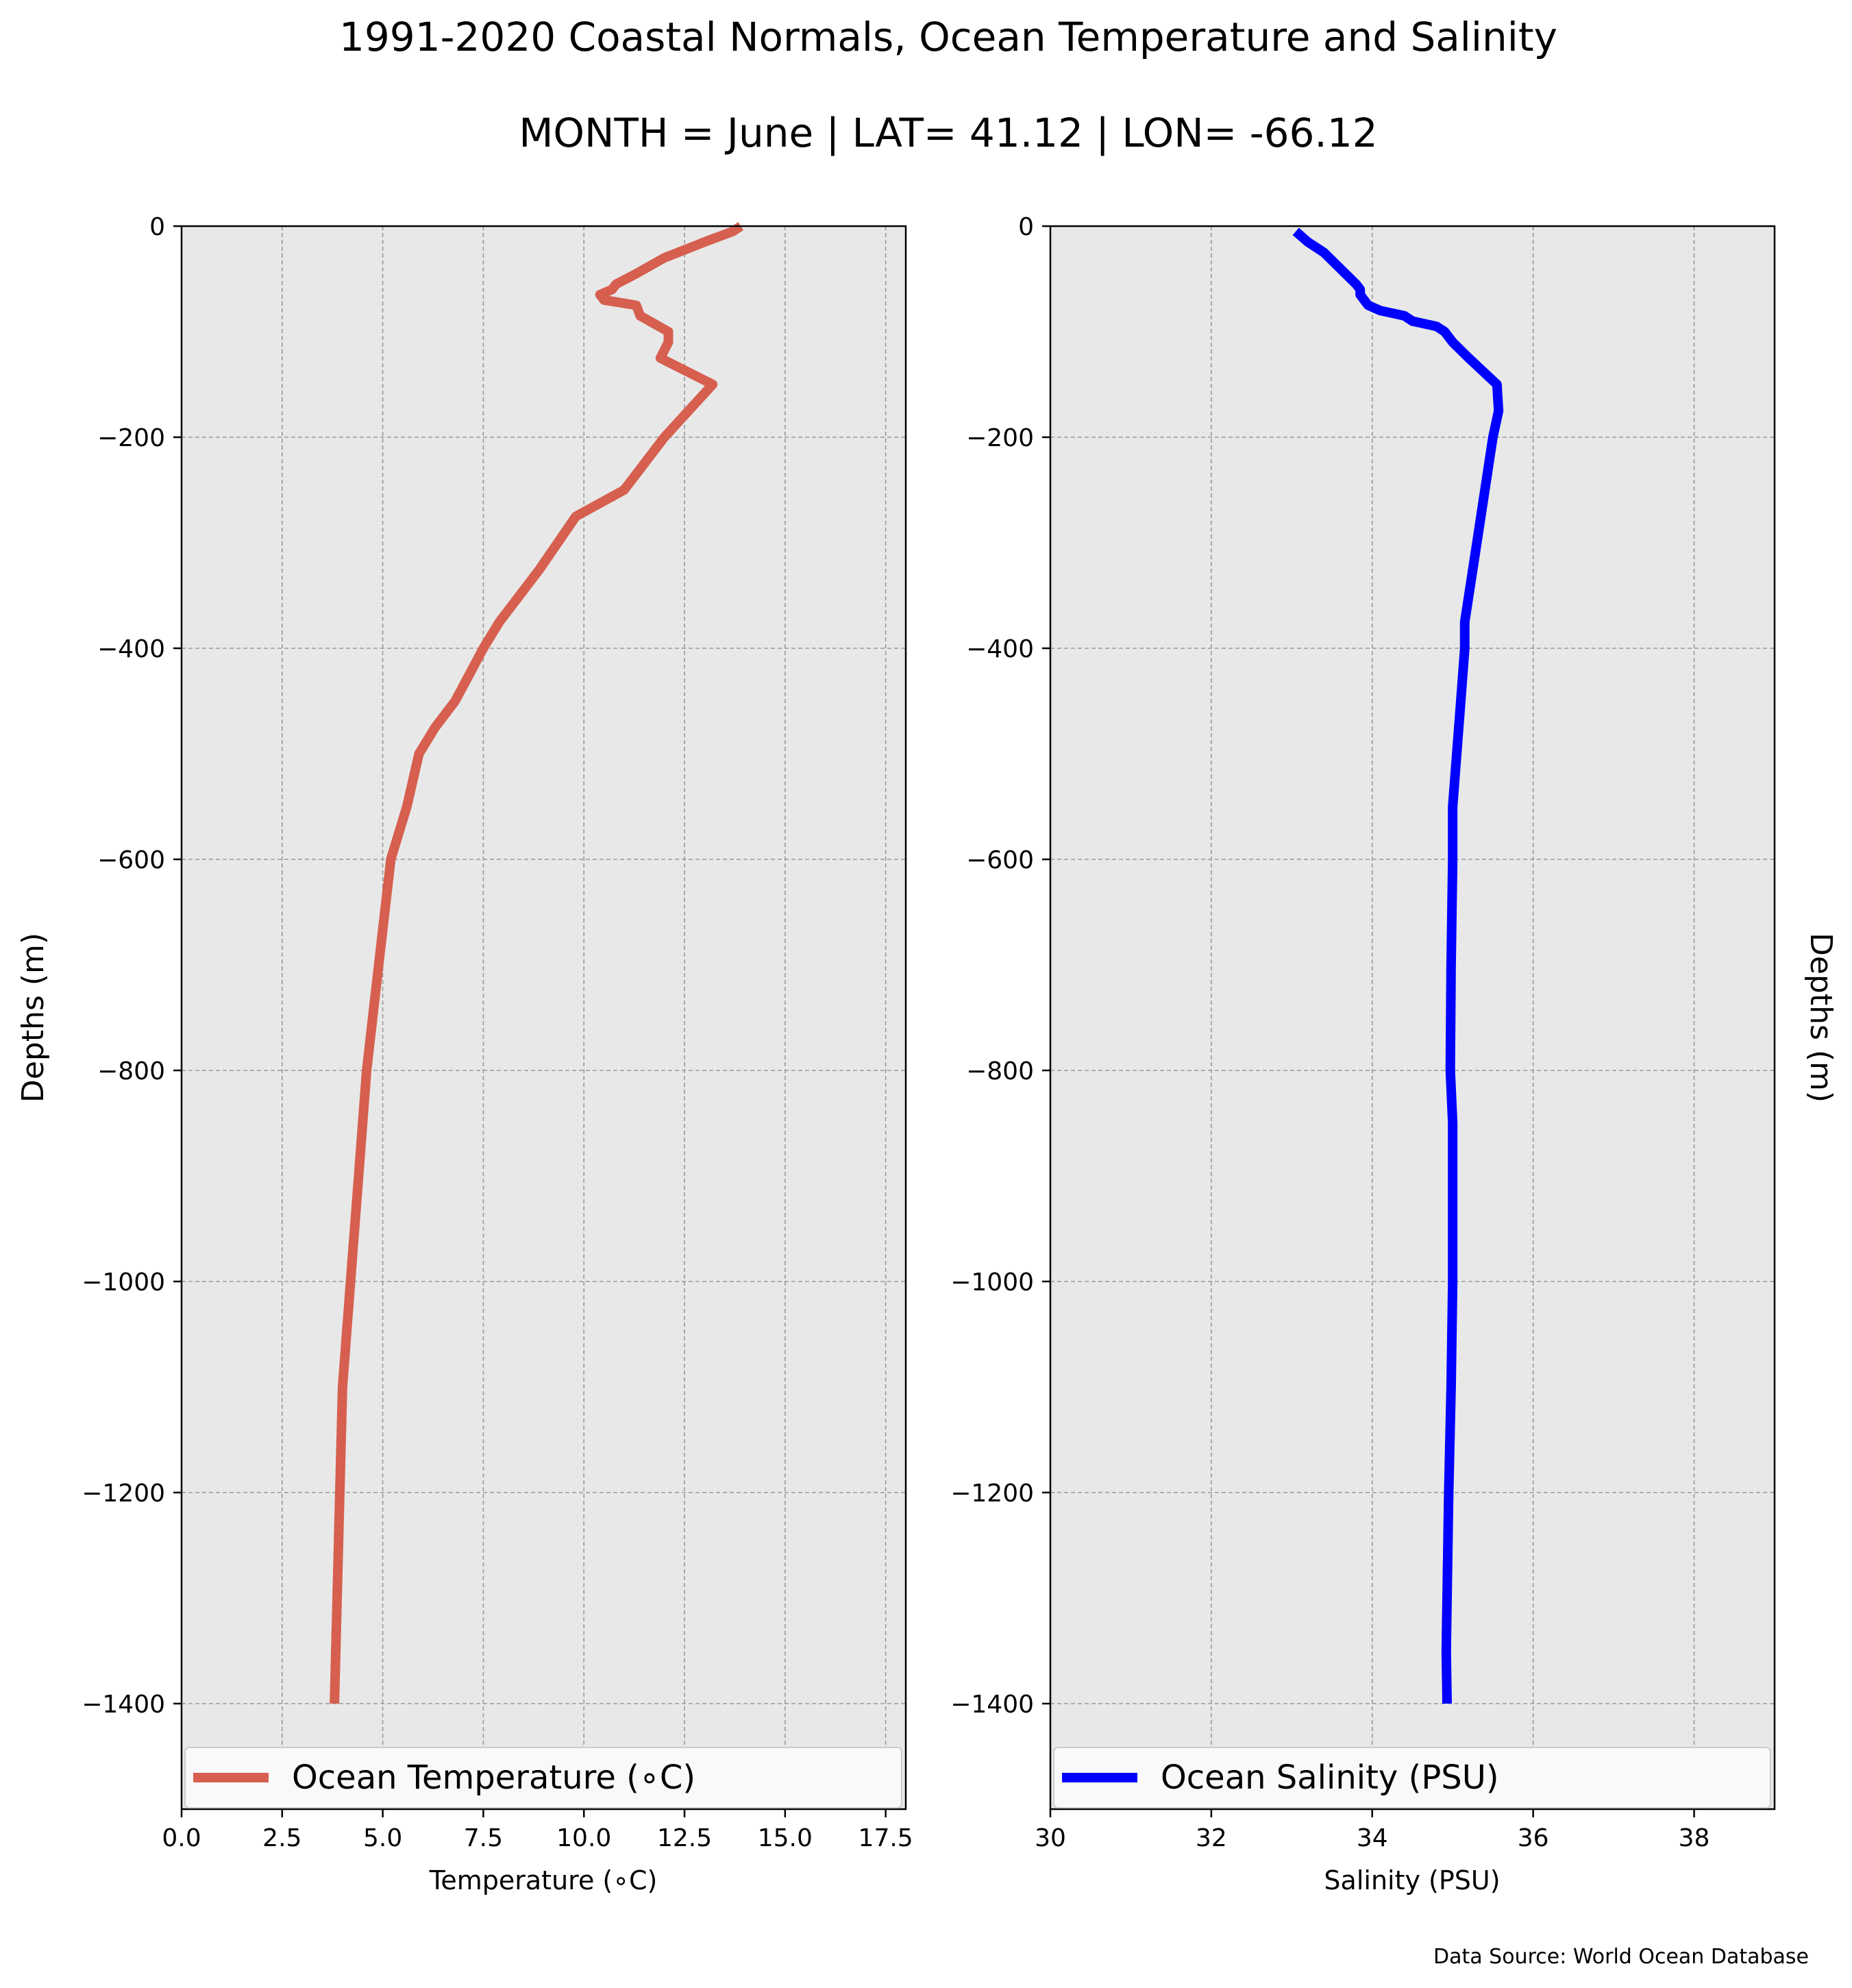  I want to click on x-tick-label: 7.5, so click(483, 1838).